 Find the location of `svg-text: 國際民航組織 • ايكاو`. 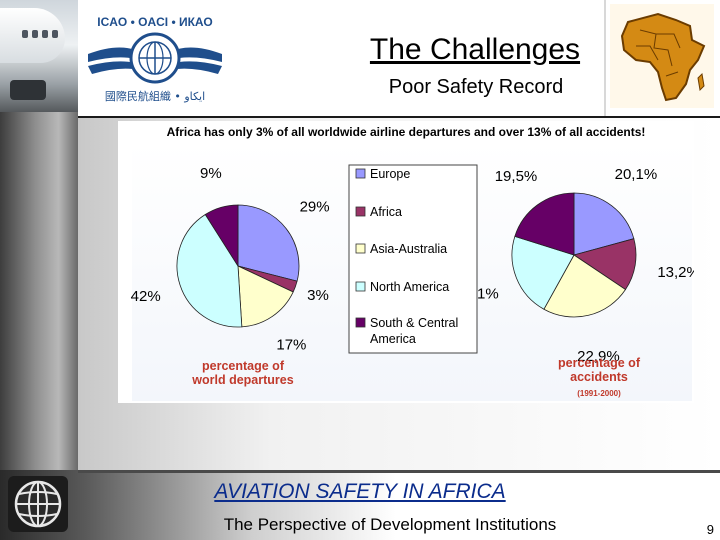

svg-text: 國際民航組織 • ايكاو is located at coordinates (155, 96).